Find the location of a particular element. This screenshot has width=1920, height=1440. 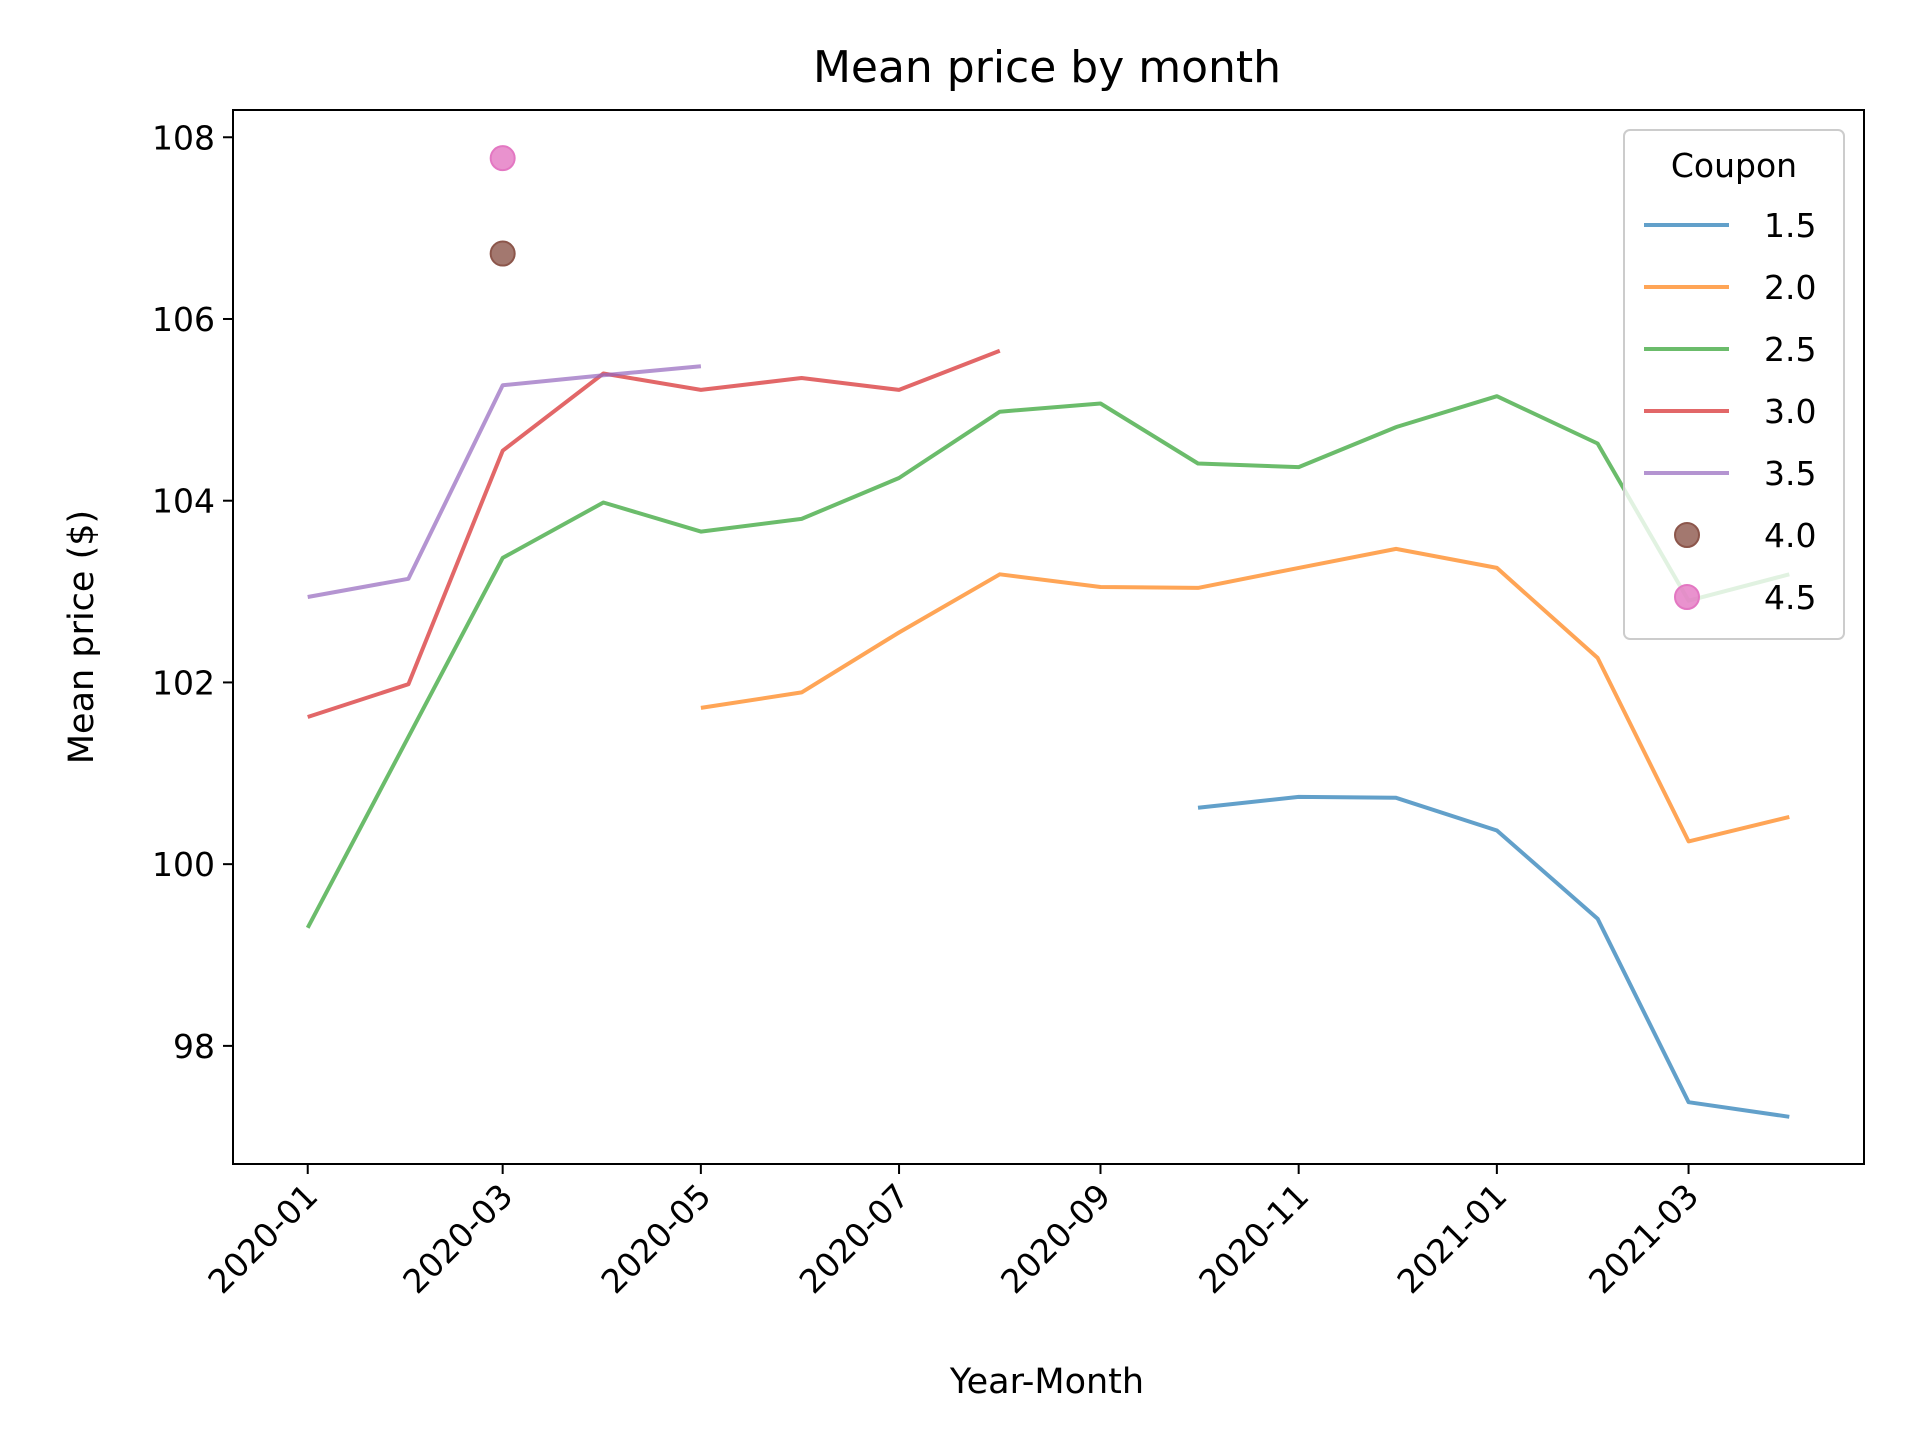

legend-box is located at coordinates (1734, 384).